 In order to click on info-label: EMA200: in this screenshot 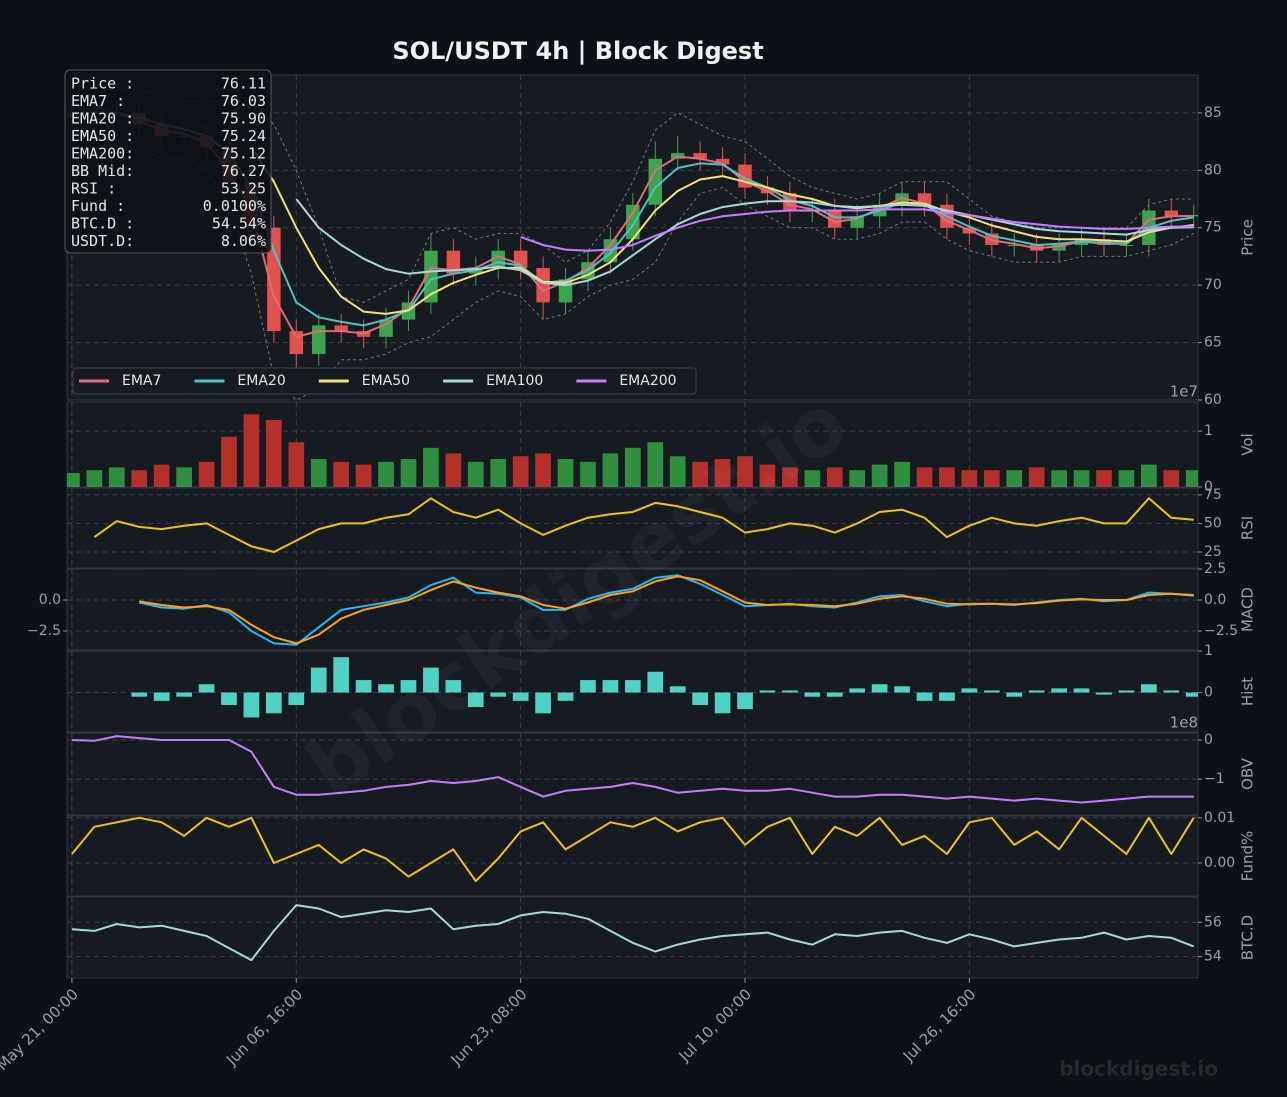, I will do `click(102, 154)`.